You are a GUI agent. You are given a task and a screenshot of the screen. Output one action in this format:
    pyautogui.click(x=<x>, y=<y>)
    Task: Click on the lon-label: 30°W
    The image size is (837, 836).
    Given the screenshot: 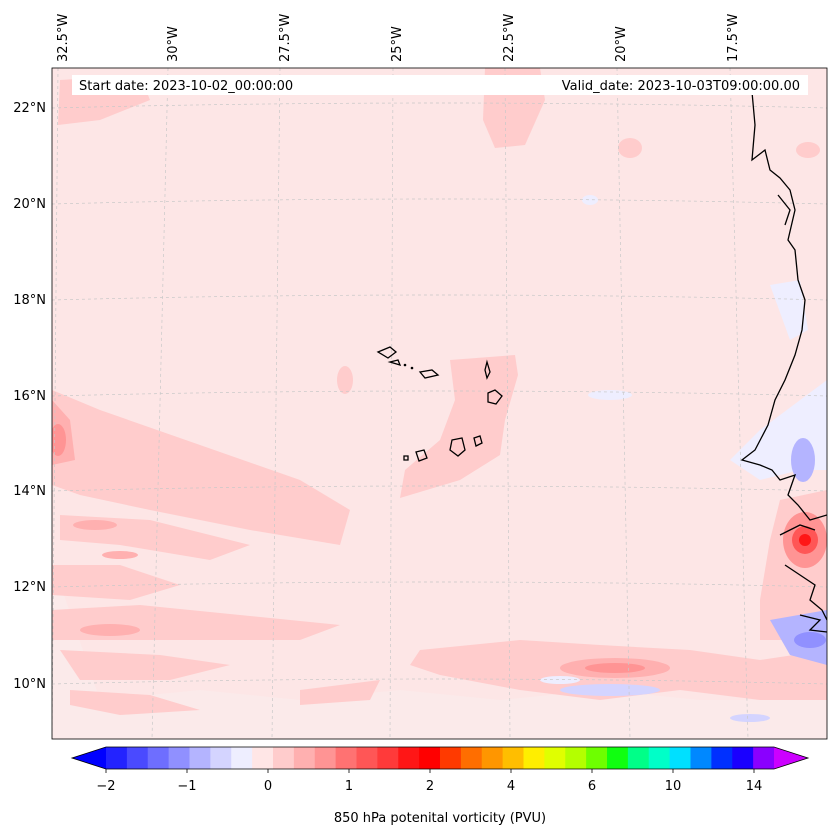 What is the action you would take?
    pyautogui.click(x=173, y=44)
    